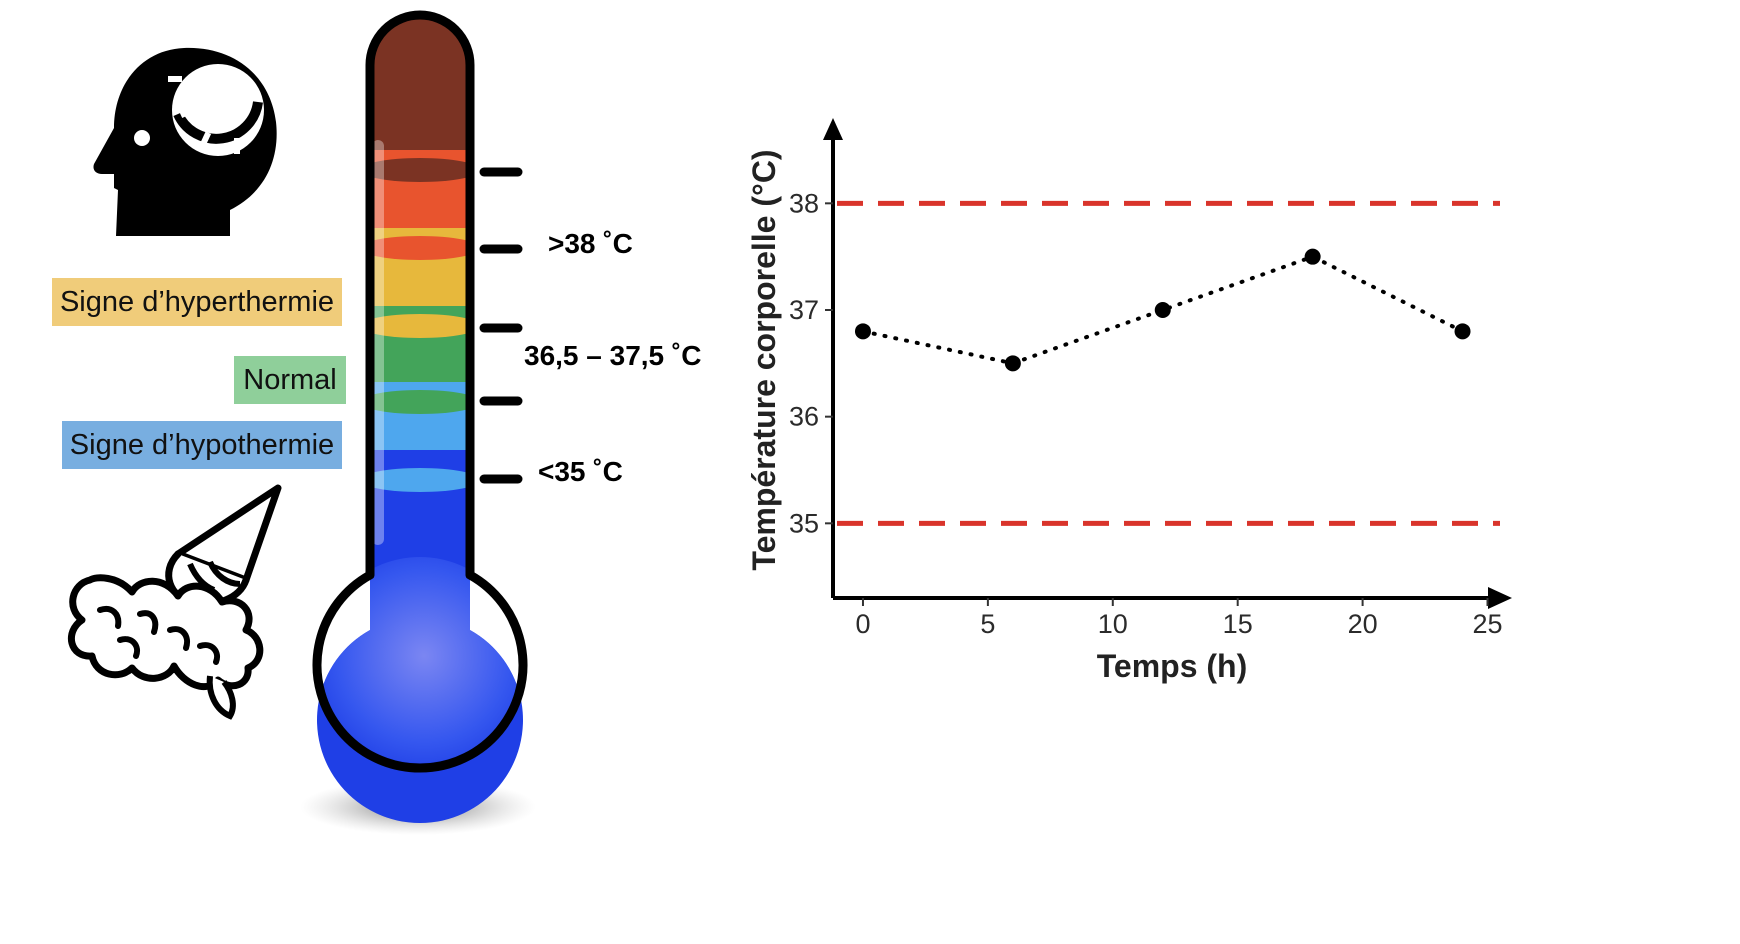 The height and width of the screenshot is (944, 1740). I want to click on normal-label: Normal, so click(290, 380).